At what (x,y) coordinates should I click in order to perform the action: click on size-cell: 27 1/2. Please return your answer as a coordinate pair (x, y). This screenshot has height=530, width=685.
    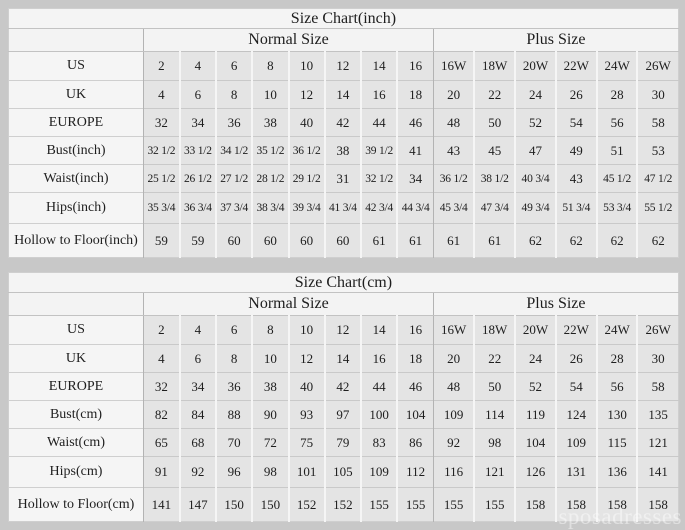
    Looking at the image, I should click on (233, 178).